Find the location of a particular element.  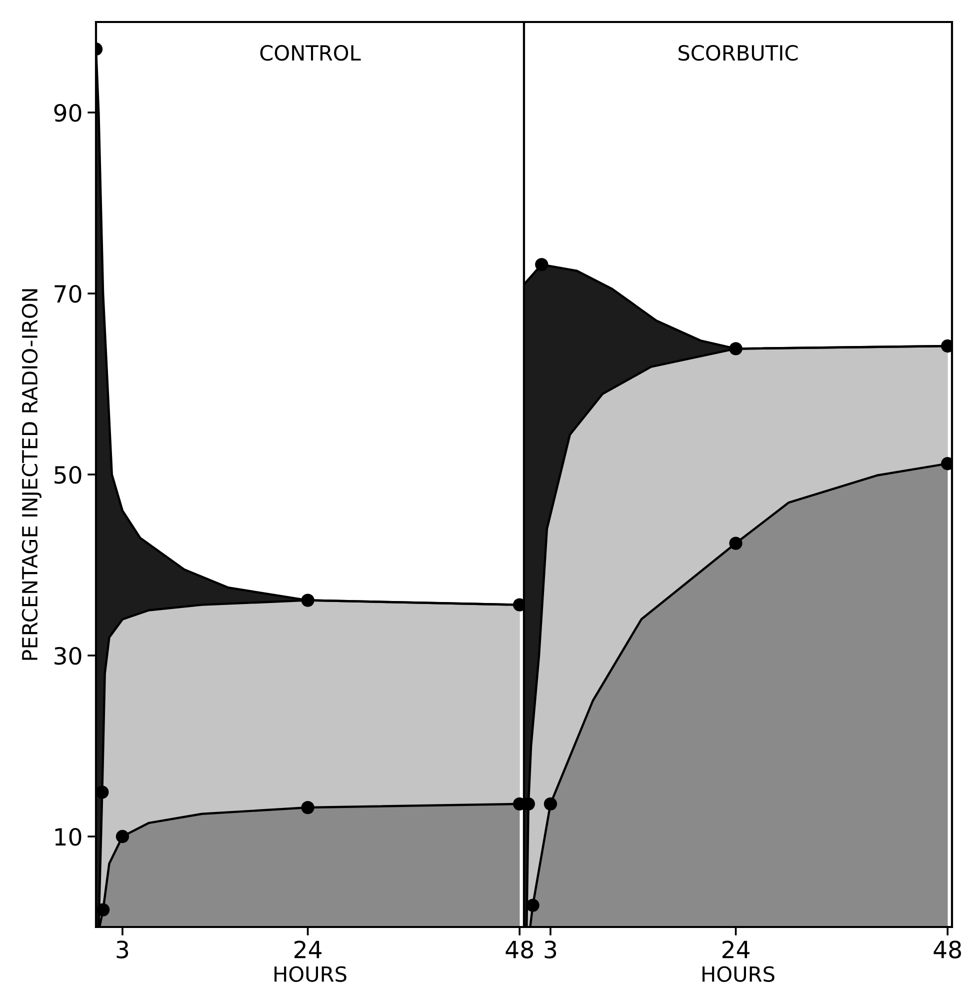

y-tick-label: 90 is located at coordinates (68, 113).